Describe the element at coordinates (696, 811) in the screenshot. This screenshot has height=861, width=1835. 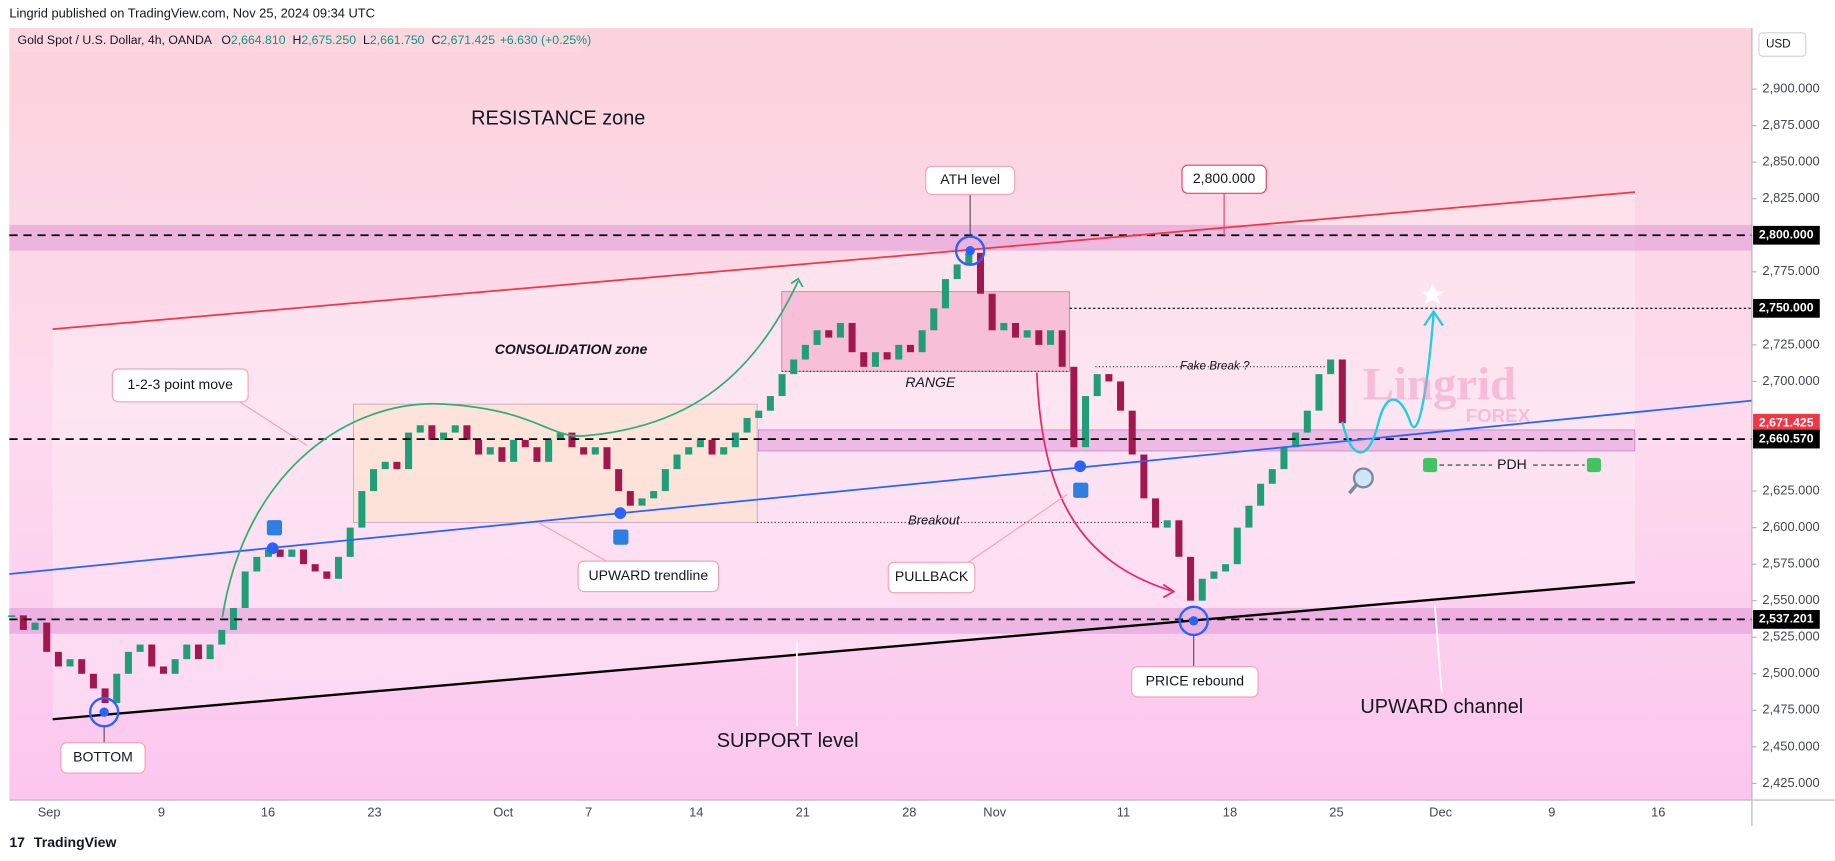
I see `x-tick-label: 14` at that location.